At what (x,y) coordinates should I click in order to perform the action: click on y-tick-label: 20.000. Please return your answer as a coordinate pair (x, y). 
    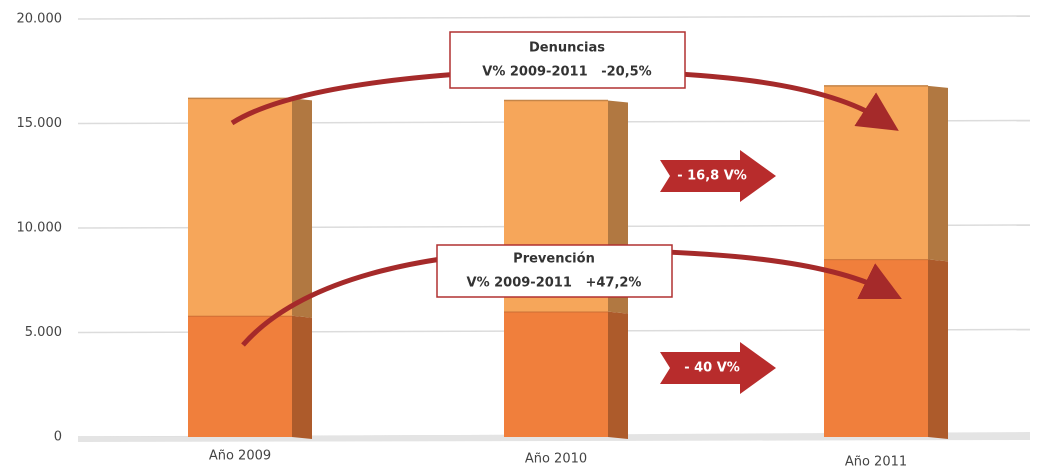
    Looking at the image, I should click on (40, 19).